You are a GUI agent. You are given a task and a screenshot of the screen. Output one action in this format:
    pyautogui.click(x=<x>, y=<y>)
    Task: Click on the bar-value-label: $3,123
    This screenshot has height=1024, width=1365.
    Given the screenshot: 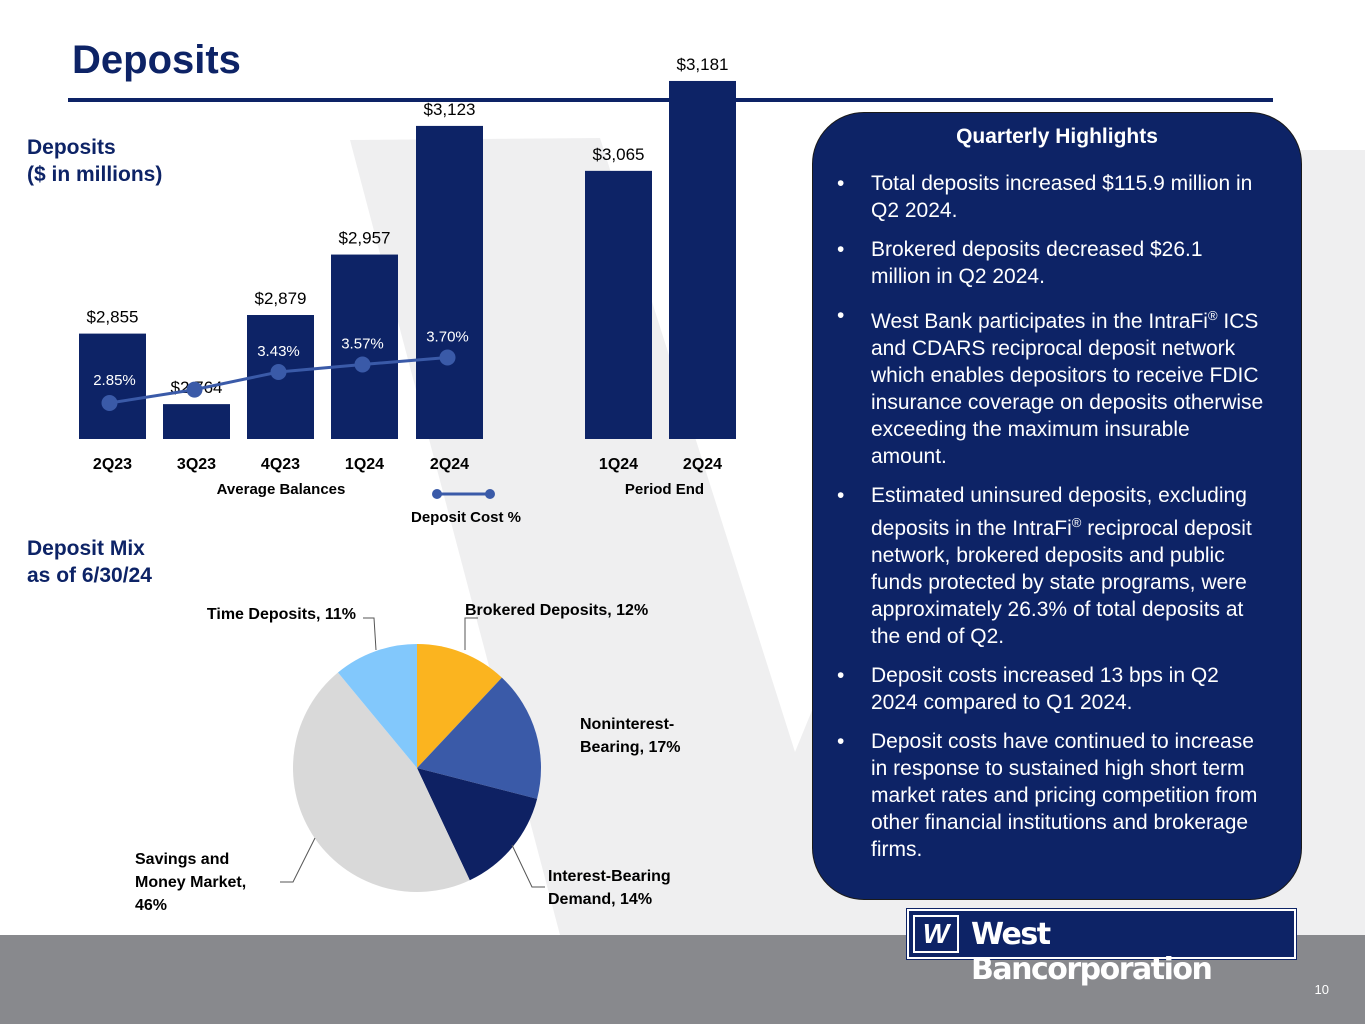 What is the action you would take?
    pyautogui.click(x=450, y=109)
    